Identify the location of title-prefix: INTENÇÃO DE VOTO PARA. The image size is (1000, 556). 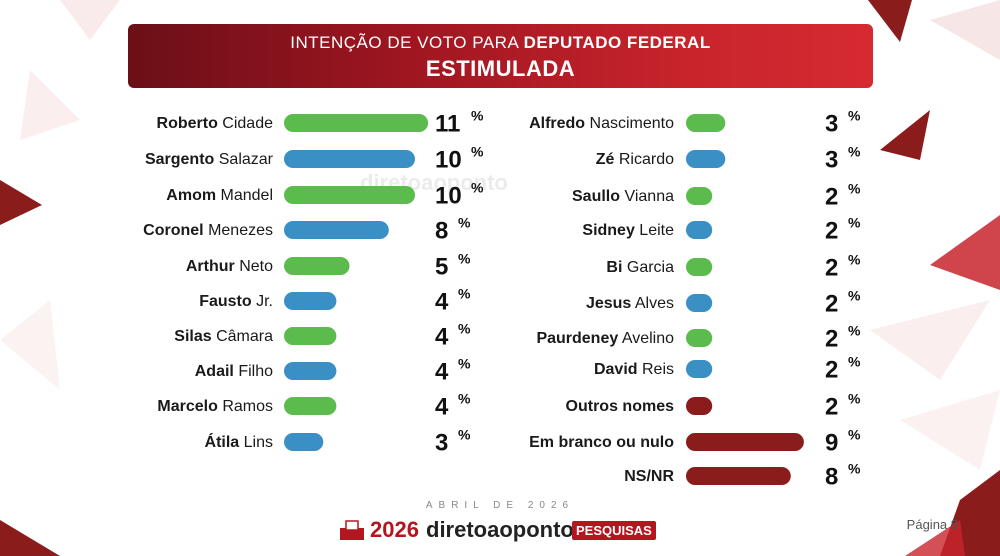
(407, 42).